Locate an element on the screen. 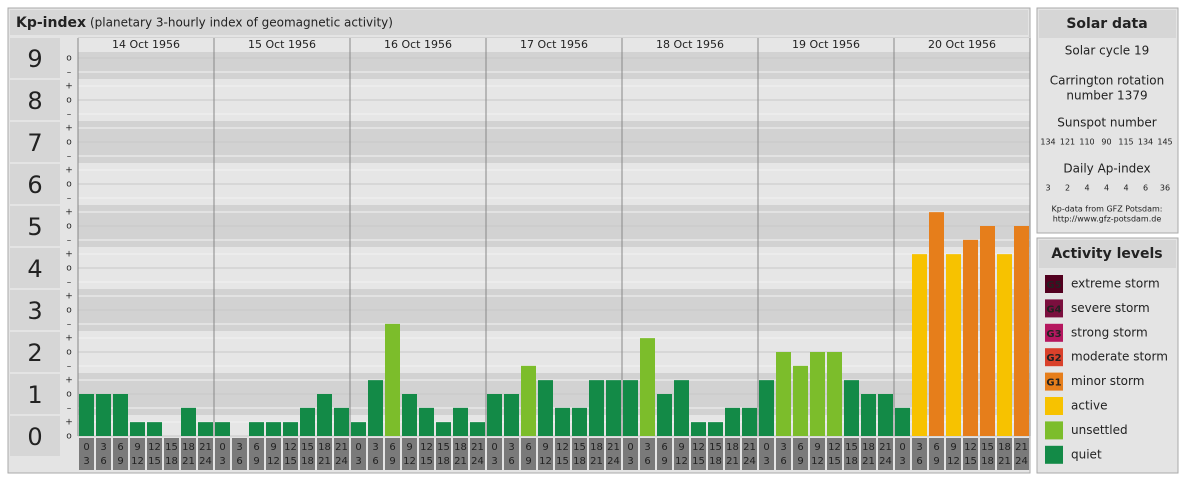 The width and height of the screenshot is (1184, 480). hour-start: 3 is located at coordinates (375, 447).